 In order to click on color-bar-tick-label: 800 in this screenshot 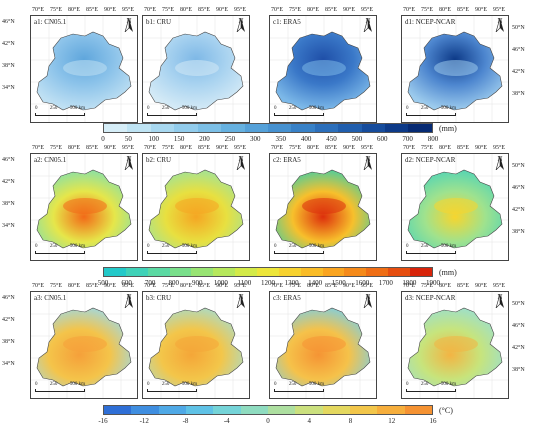, I will do `click(173, 283)`.